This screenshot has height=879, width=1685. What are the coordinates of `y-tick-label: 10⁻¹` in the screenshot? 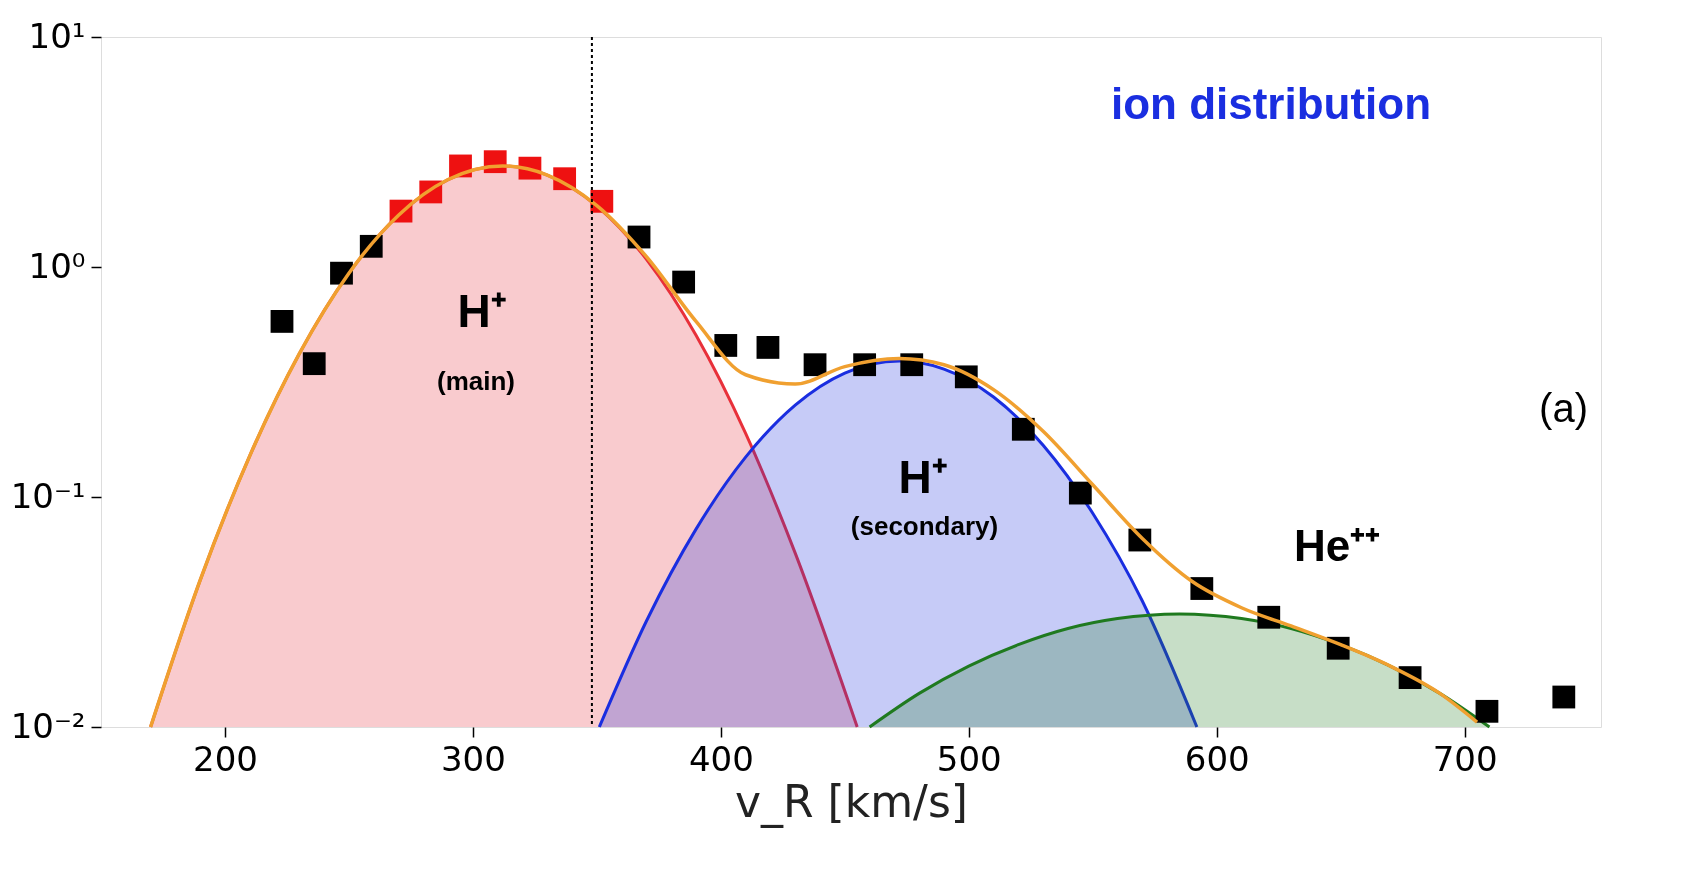 It's located at (48, 495).